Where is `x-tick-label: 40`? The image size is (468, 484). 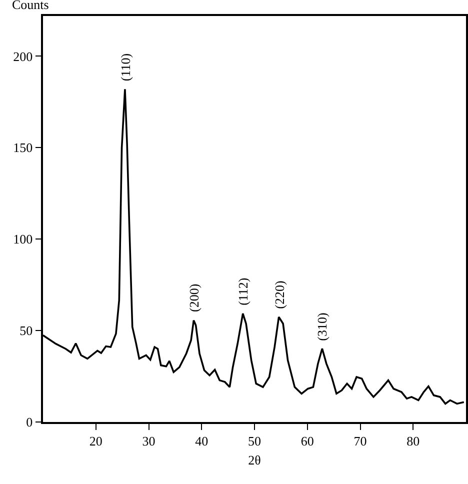 x-tick-label: 40 is located at coordinates (201, 440).